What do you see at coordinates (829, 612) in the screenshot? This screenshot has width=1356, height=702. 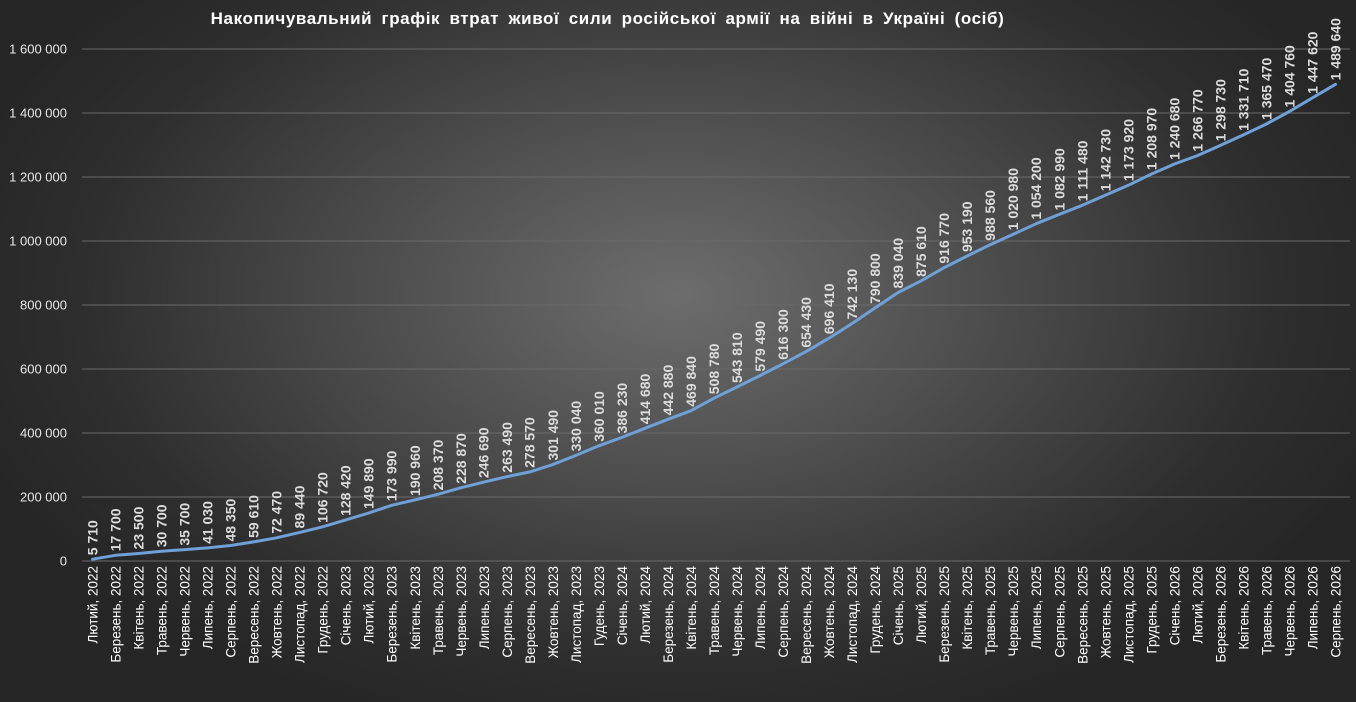 I see `x-tick-label: Жовтень, 2024` at bounding box center [829, 612].